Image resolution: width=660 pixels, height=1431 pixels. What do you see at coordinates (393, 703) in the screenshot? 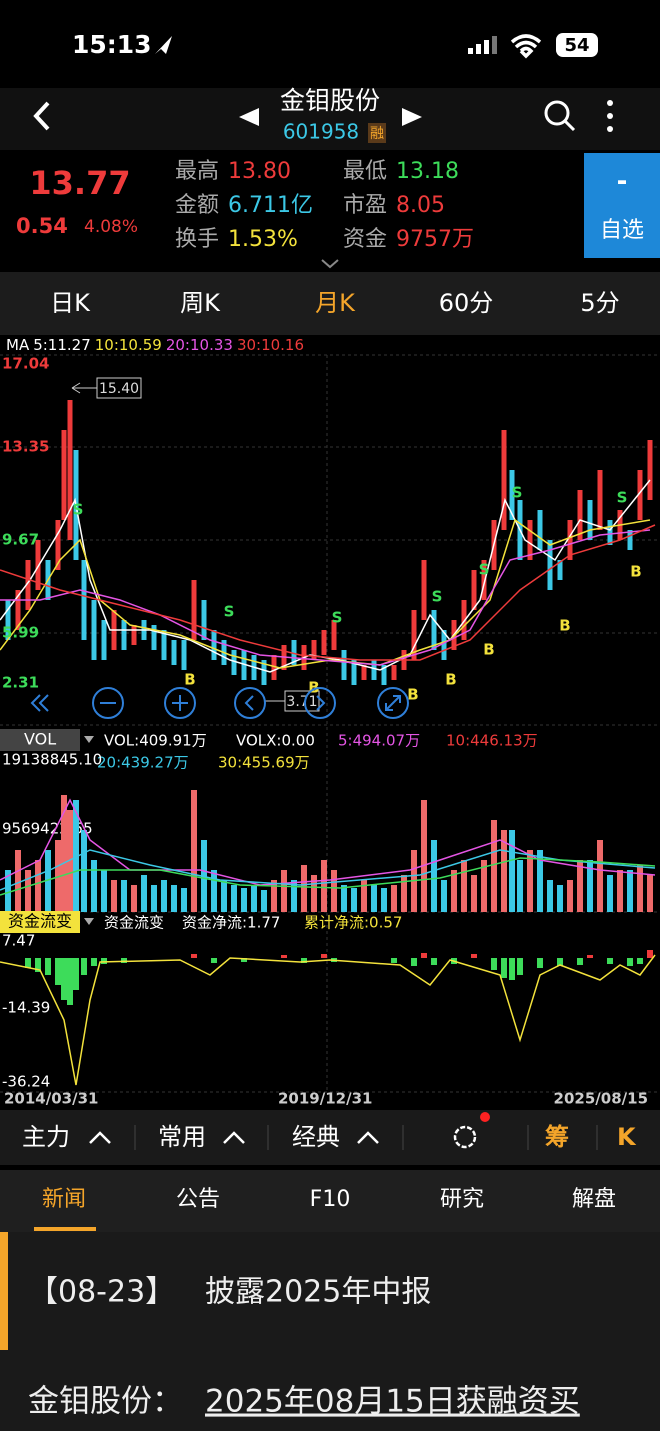
I see `fullscreen` at bounding box center [393, 703].